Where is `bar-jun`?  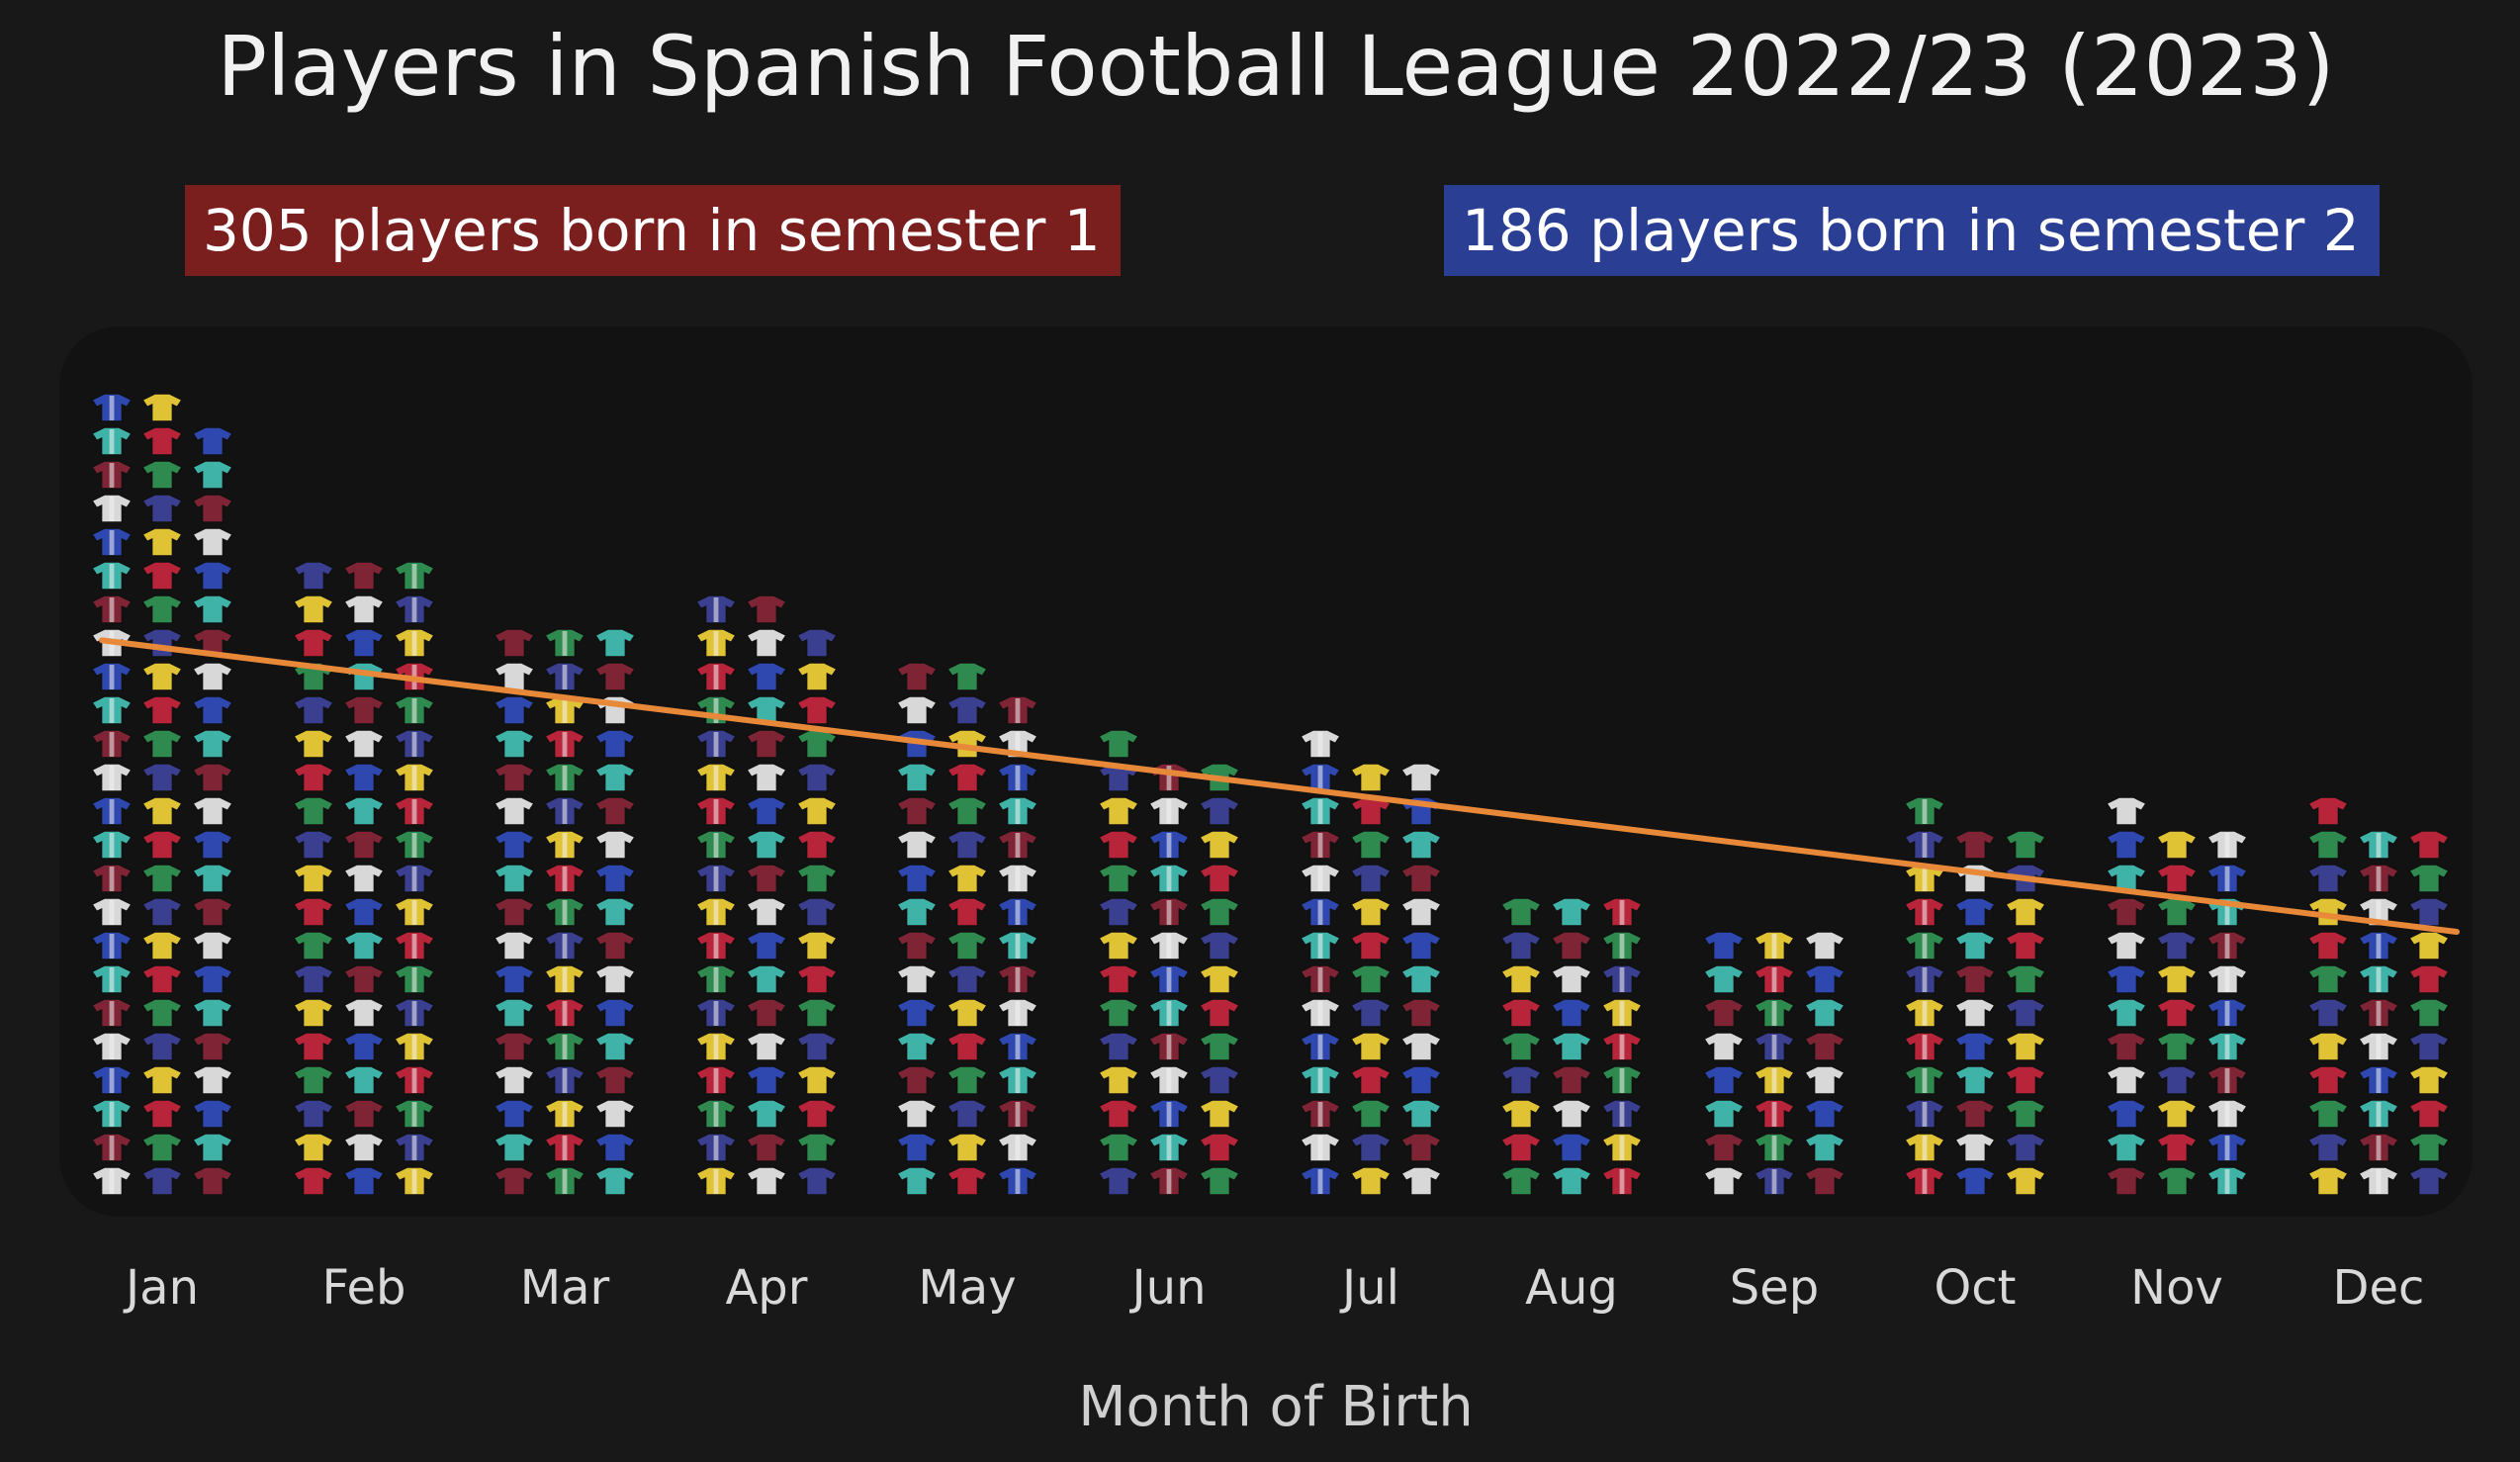
bar-jun is located at coordinates (1169, 963).